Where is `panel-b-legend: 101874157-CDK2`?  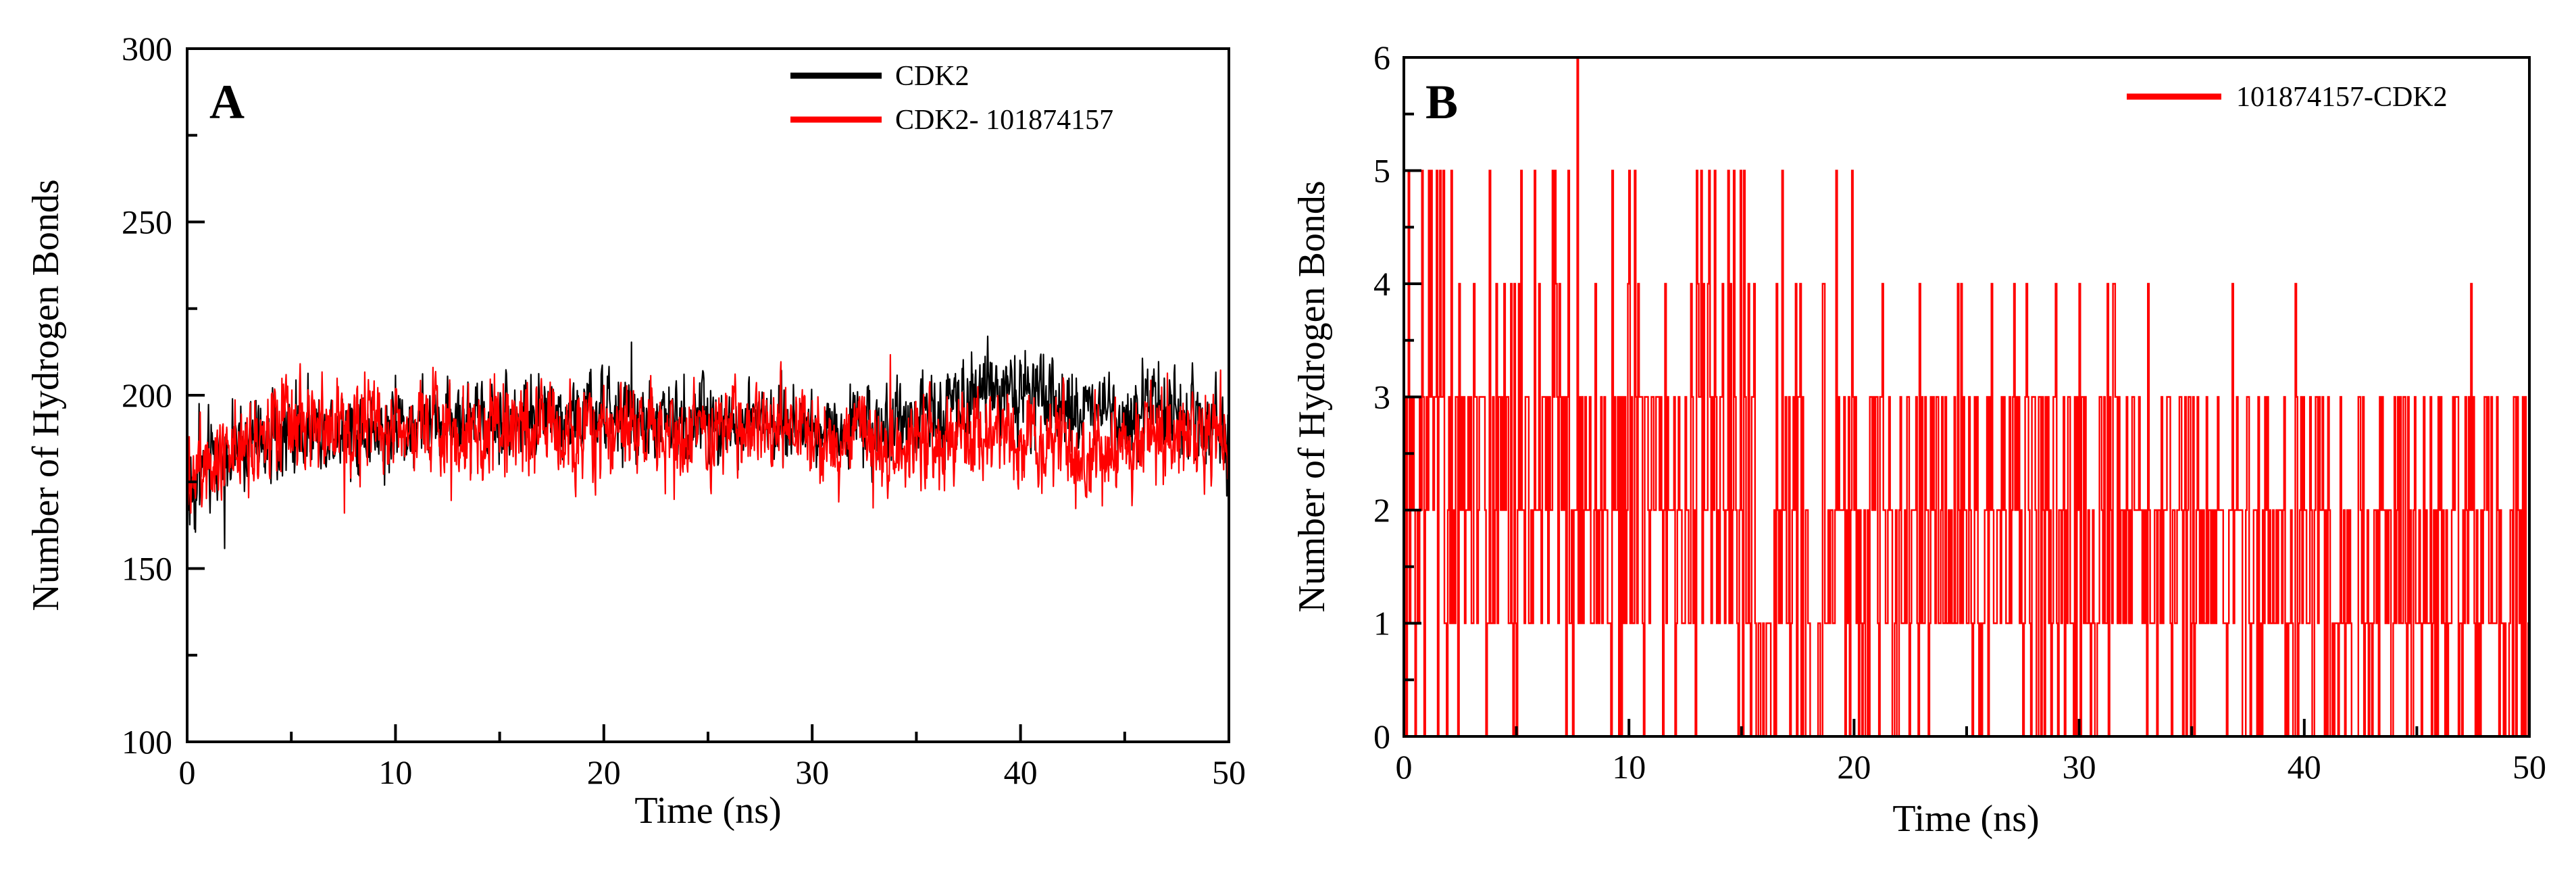
panel-b-legend: 101874157-CDK2 is located at coordinates (2287, 98).